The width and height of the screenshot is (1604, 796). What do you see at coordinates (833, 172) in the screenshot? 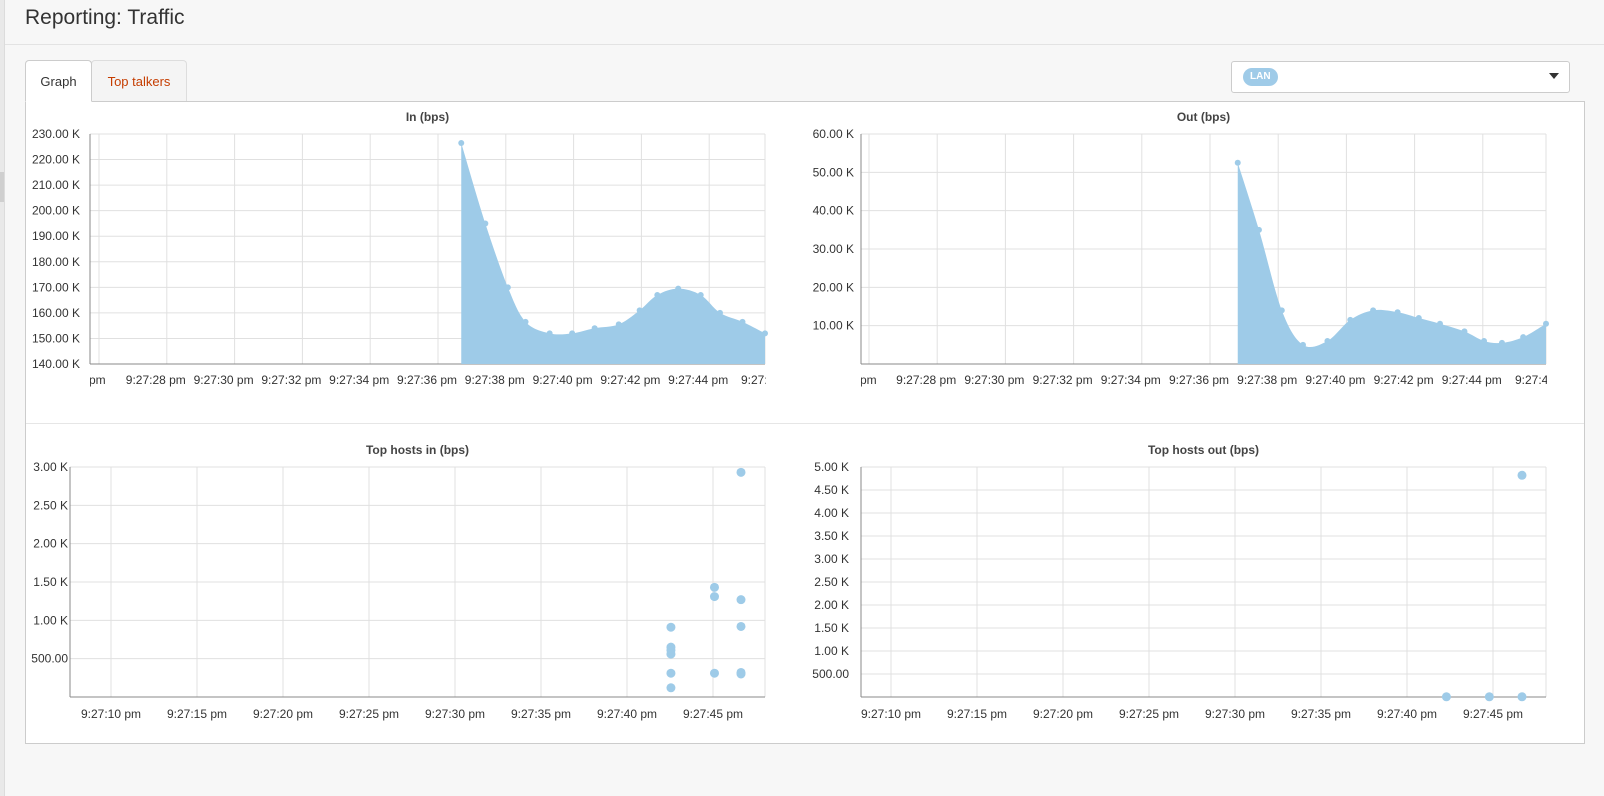
I see `y-tick-label: 50.00 K` at bounding box center [833, 172].